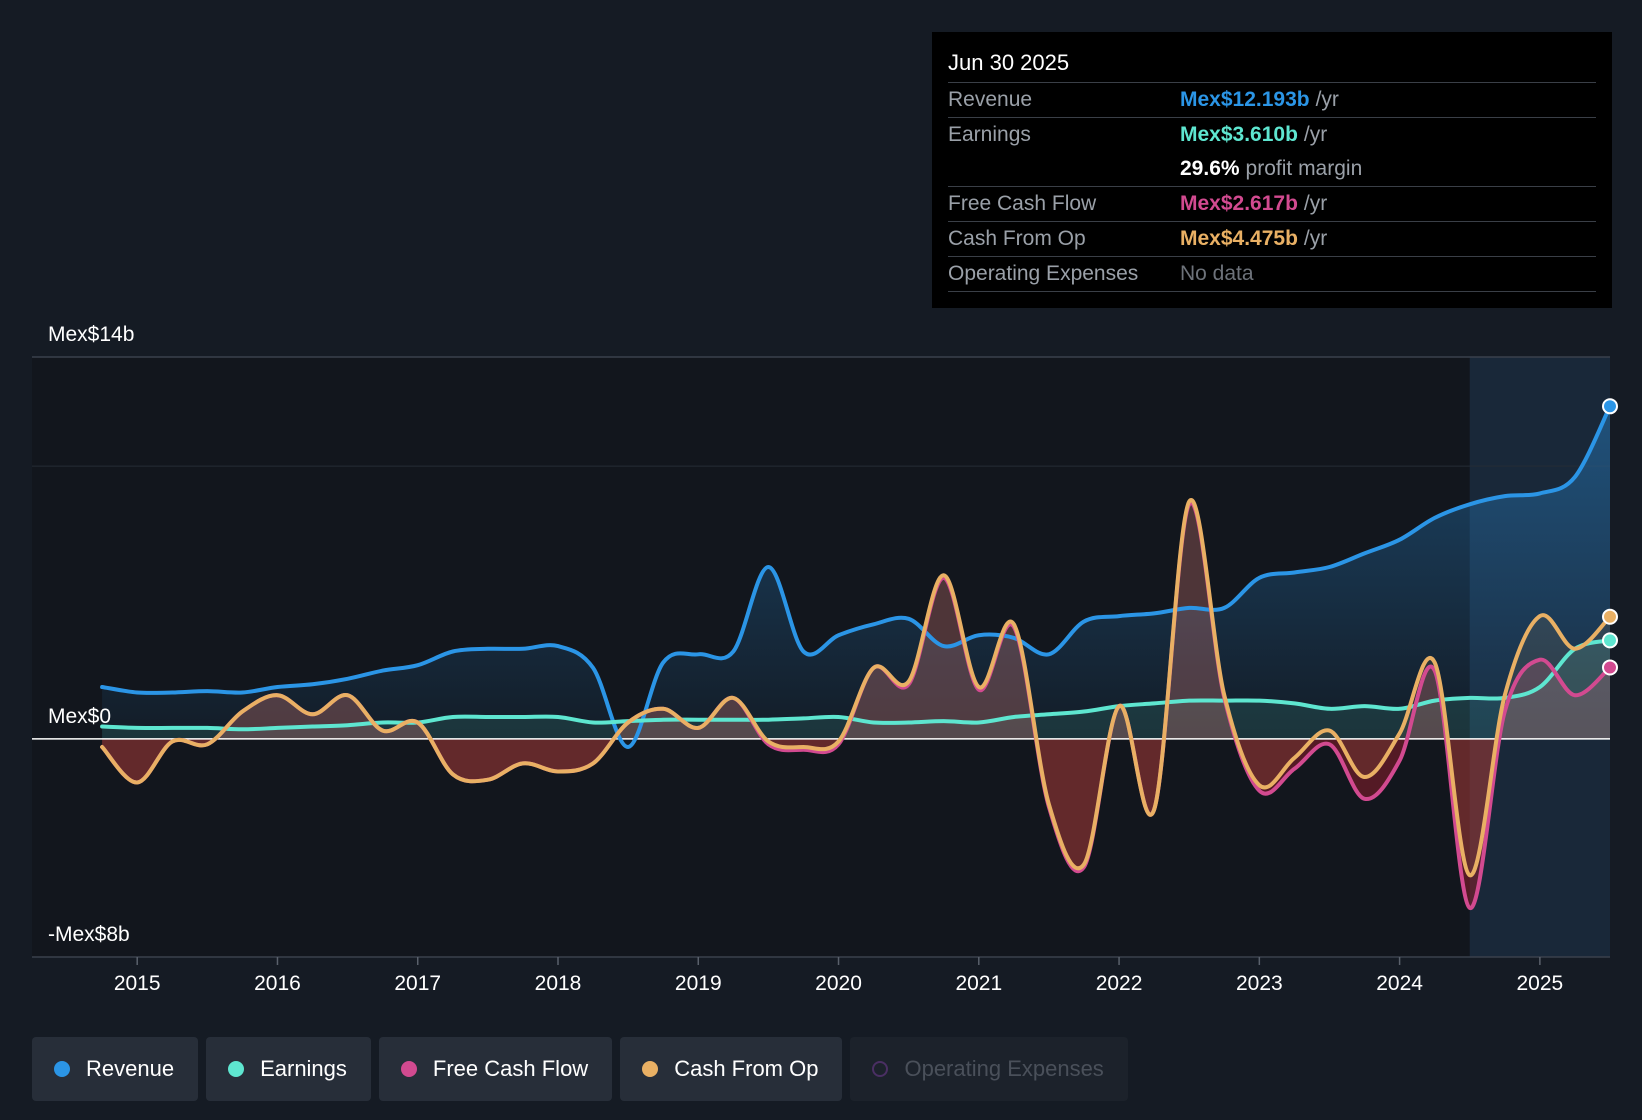 This screenshot has height=1120, width=1642. What do you see at coordinates (1272, 273) in the screenshot?
I see `tooltip-row-opex: Operating Expenses No data` at bounding box center [1272, 273].